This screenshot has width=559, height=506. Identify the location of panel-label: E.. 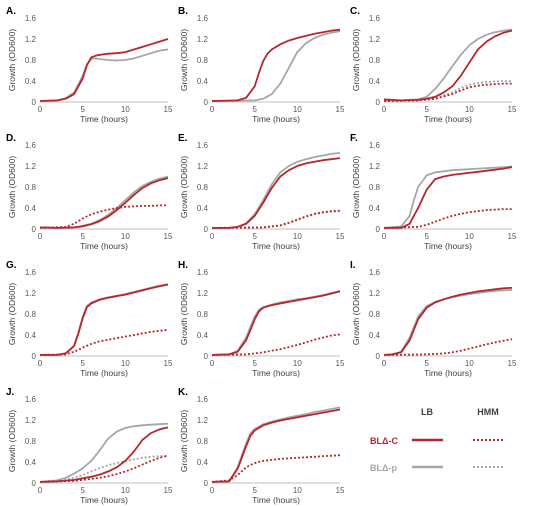
(183, 138).